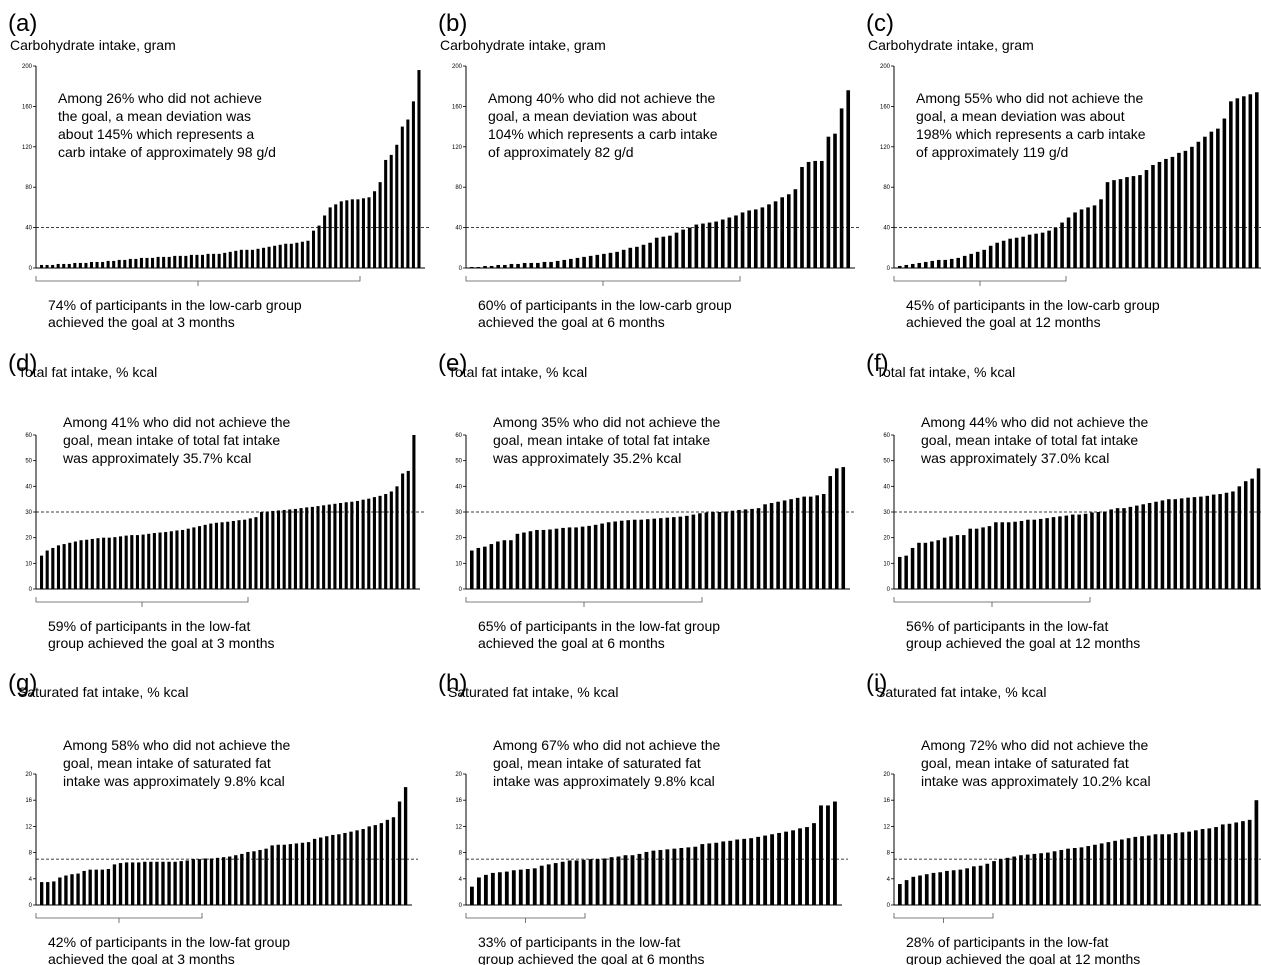 This screenshot has width=1261, height=965. I want to click on y-tick-label: 50, so click(28, 462).